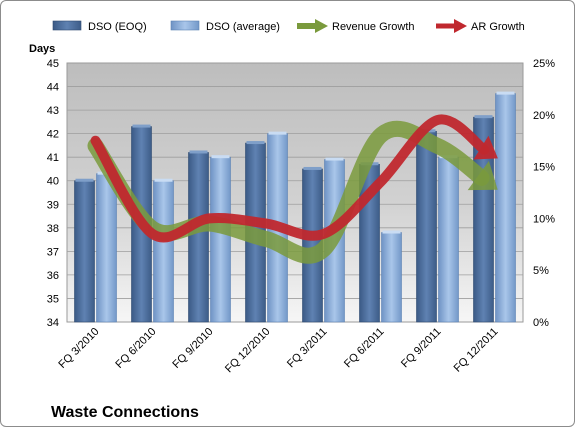 The height and width of the screenshot is (427, 575). I want to click on y-tick-label: 43, so click(53, 111).